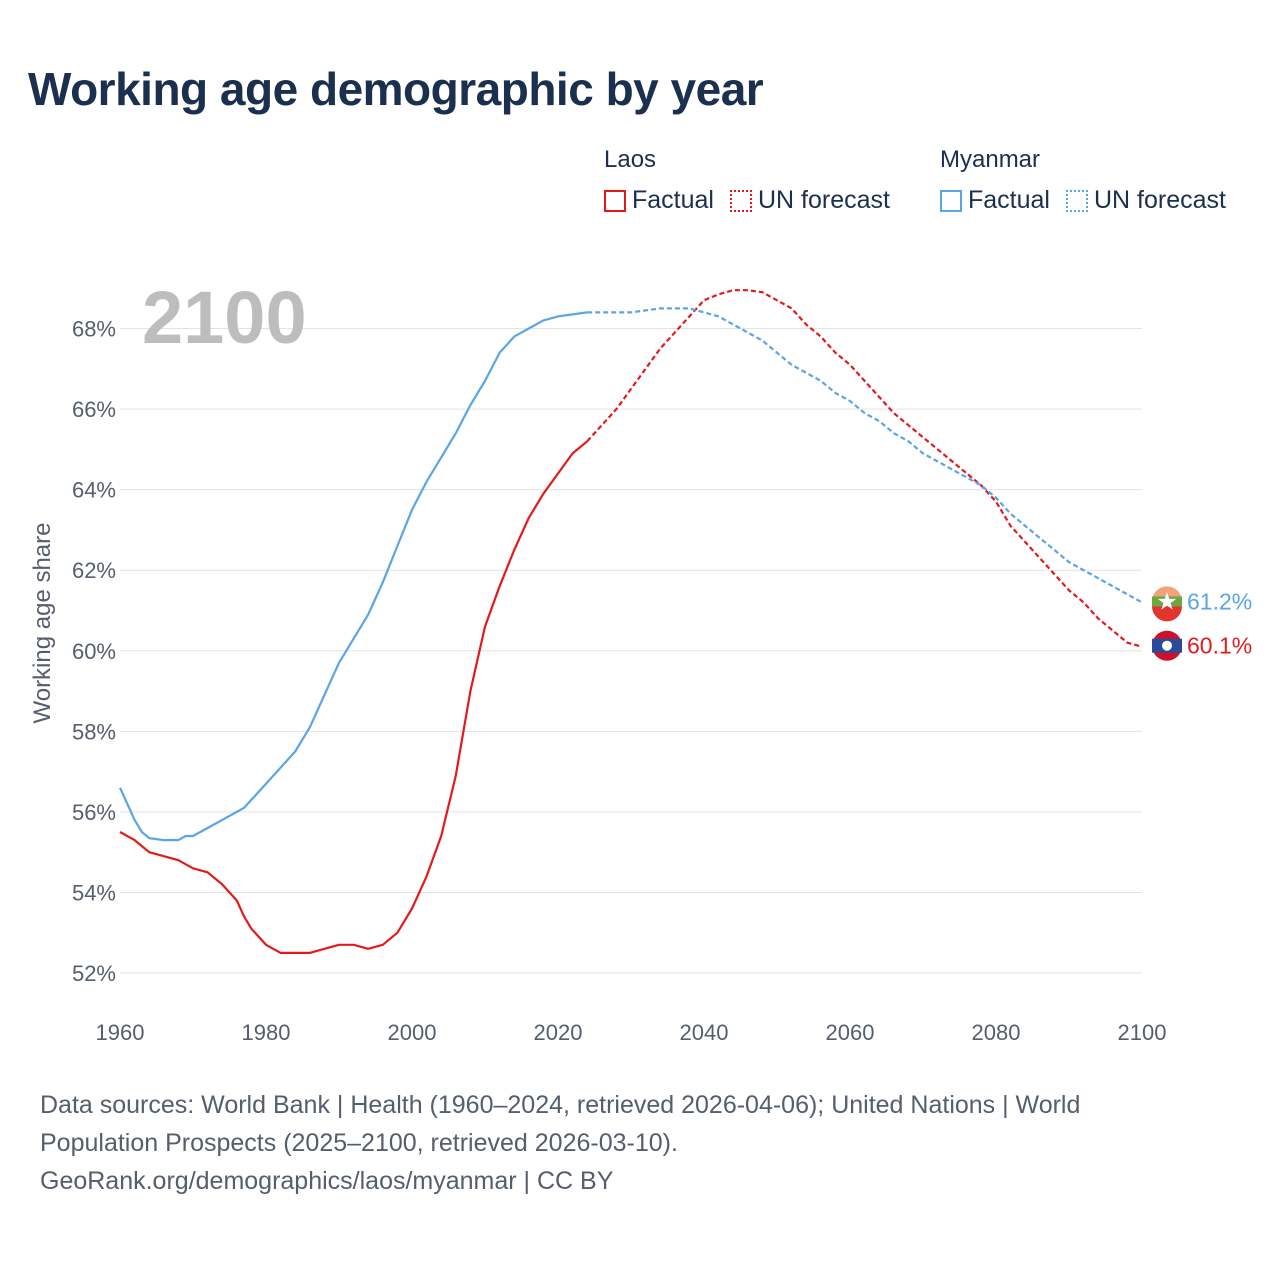  What do you see at coordinates (558, 1032) in the screenshot?
I see `x-tick-label: 2020` at bounding box center [558, 1032].